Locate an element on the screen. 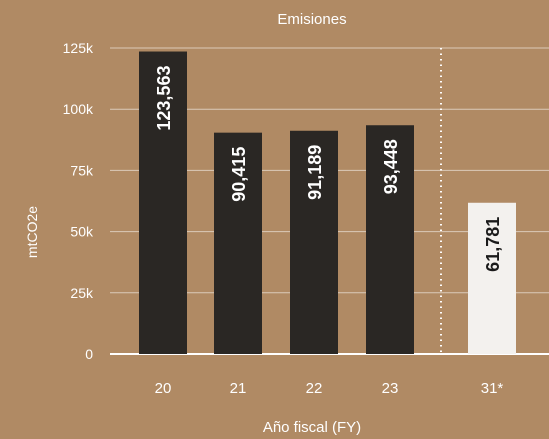  y-tick-label: 0 is located at coordinates (89, 354).